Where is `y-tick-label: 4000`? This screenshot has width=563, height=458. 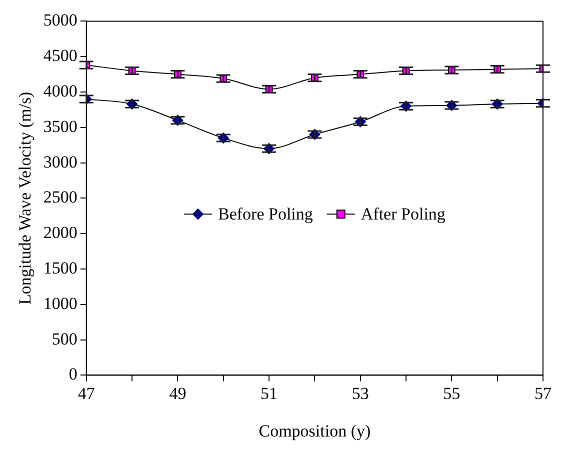 y-tick-label: 4000 is located at coordinates (60, 90).